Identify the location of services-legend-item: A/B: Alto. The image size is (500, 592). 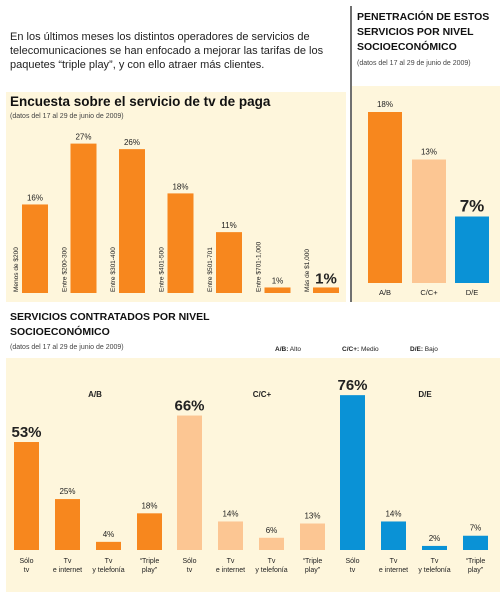
(288, 349).